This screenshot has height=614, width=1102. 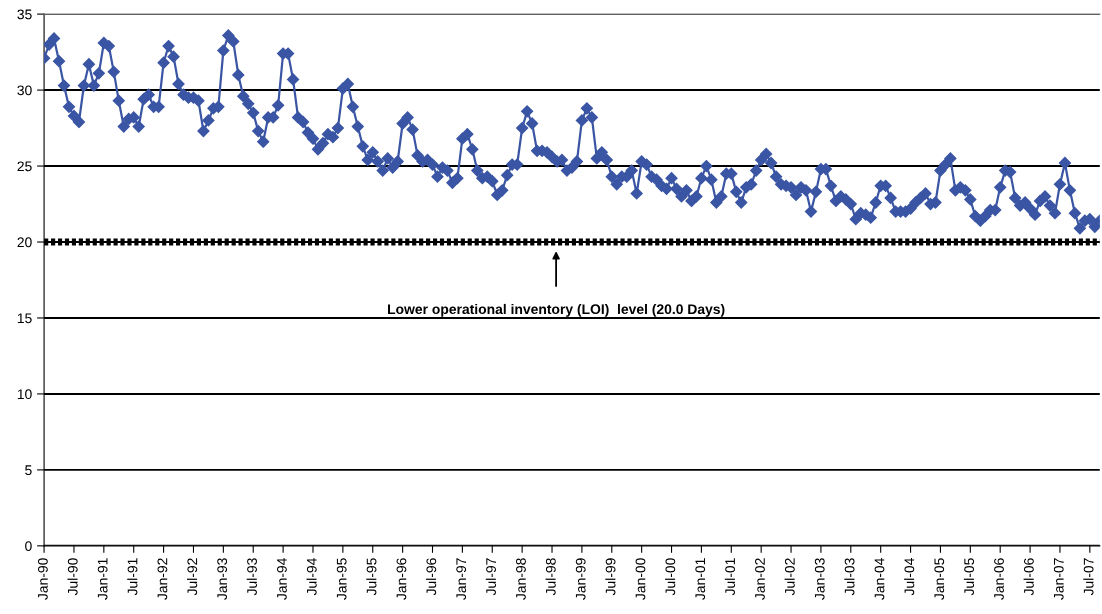 What do you see at coordinates (162, 579) in the screenshot?
I see `x-tick-label: Jan-92` at bounding box center [162, 579].